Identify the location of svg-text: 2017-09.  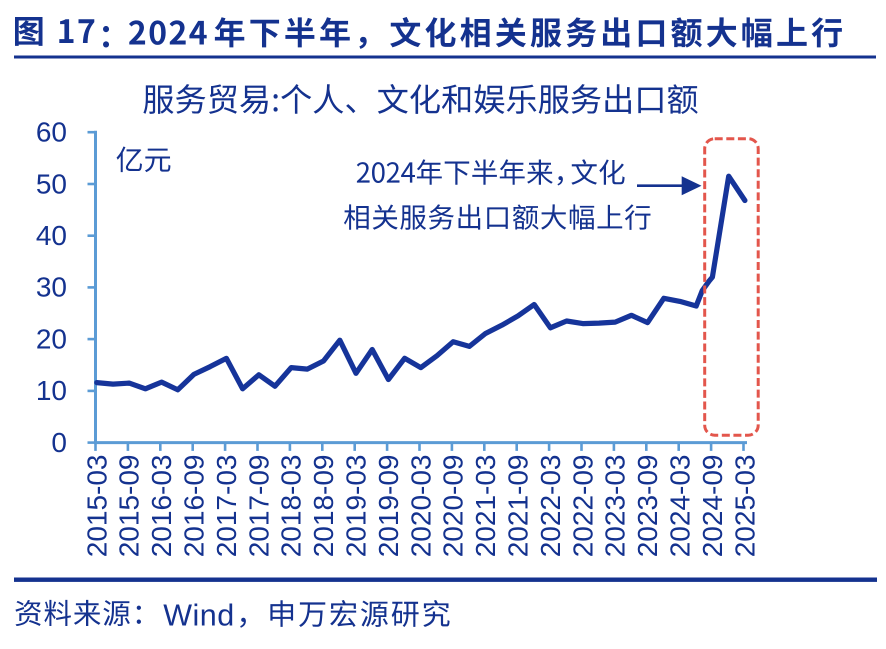
(258, 506).